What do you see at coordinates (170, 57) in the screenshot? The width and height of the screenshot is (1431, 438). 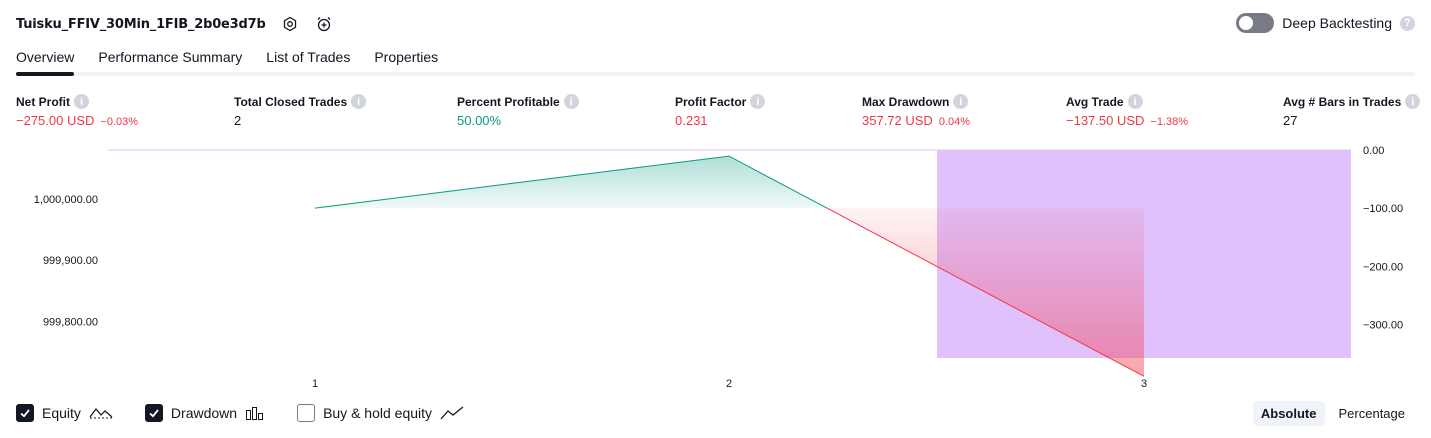 I see `tab-performance-summary: Performance Summary` at bounding box center [170, 57].